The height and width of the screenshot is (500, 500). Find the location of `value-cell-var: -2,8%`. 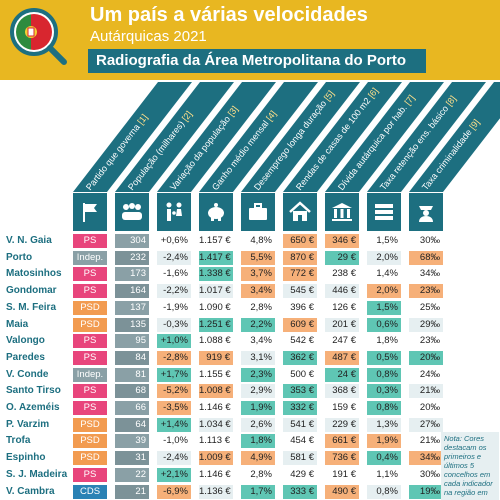

value-cell-var: -2,8% is located at coordinates (174, 357).